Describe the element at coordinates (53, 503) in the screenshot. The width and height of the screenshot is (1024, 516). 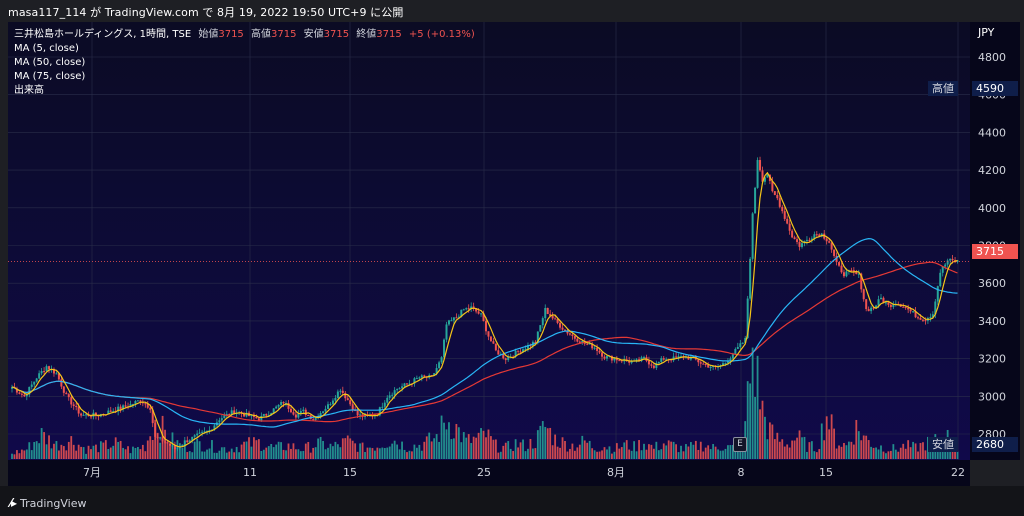
I see `brand-name: TradingView` at that location.